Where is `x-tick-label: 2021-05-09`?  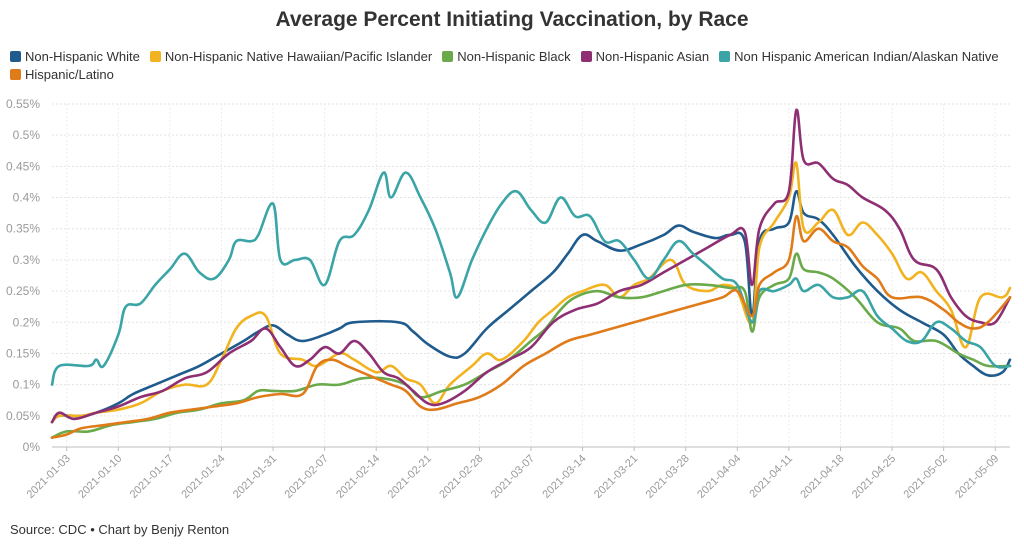 x-tick-label: 2021-05-09 is located at coordinates (977, 477).